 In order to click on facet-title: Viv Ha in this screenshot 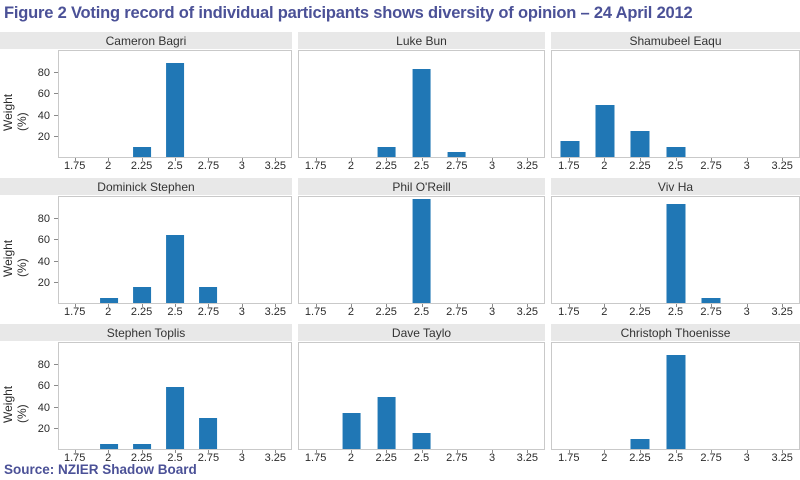, I will do `click(675, 186)`.